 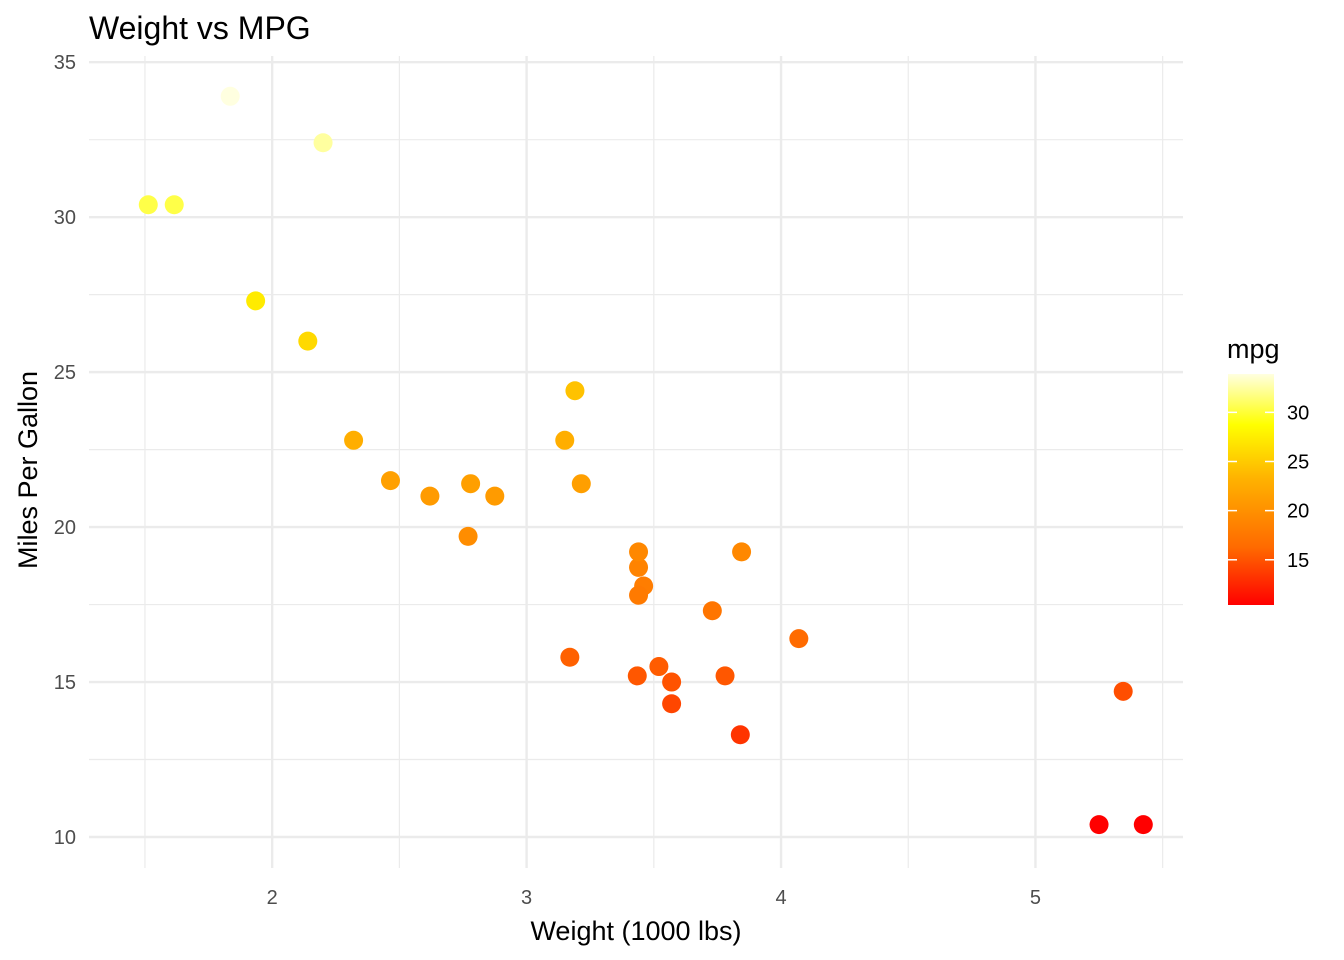 I want to click on legend-tick-label: 25, so click(x=1298, y=462).